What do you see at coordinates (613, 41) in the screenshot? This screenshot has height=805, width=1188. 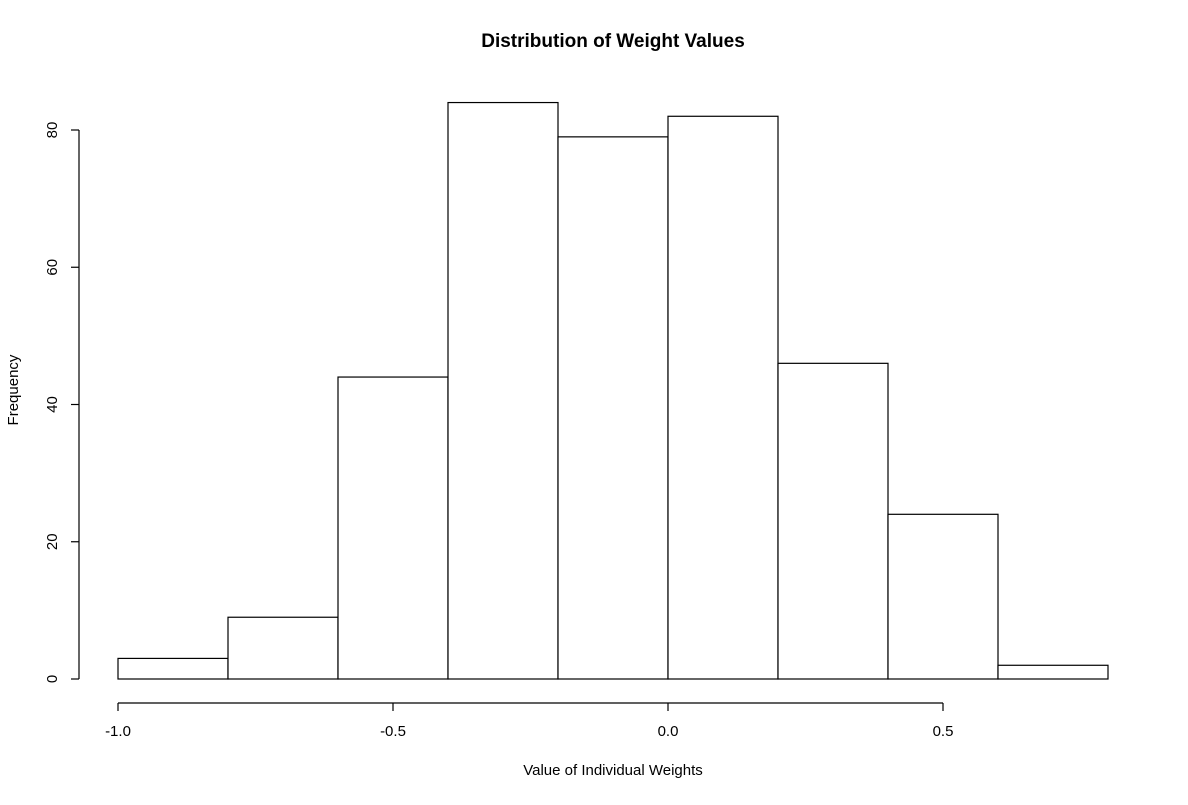 I see `chart-title: Distribution of Weight Values` at bounding box center [613, 41].